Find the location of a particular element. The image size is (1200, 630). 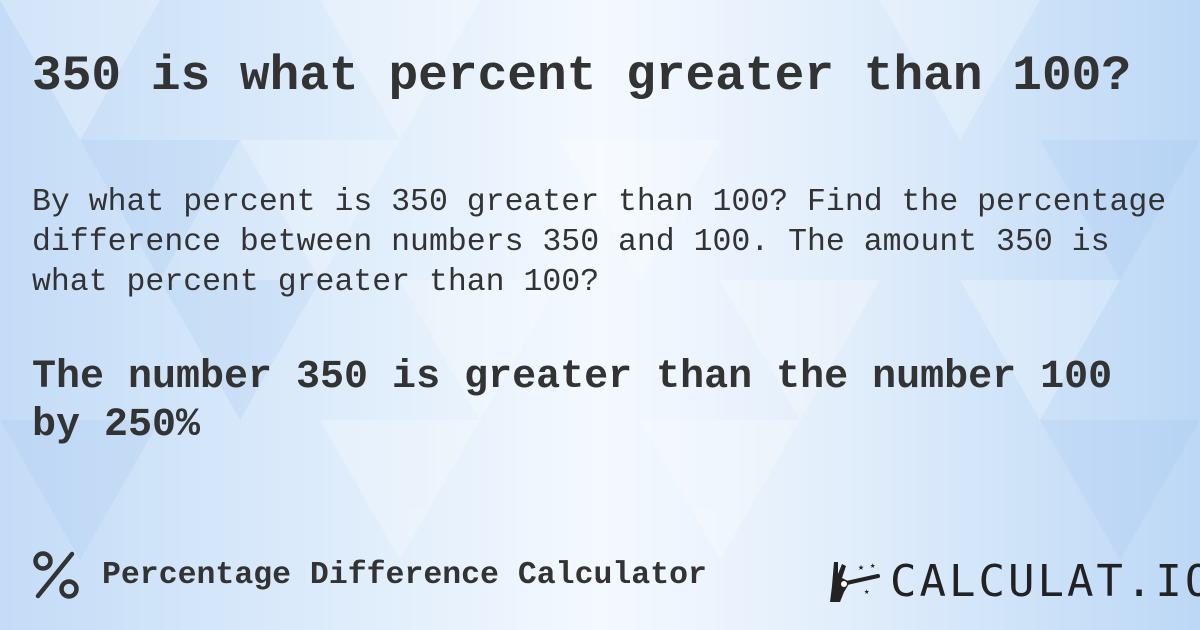

logo-text: CALCULAT.IO is located at coordinates (1045, 581).